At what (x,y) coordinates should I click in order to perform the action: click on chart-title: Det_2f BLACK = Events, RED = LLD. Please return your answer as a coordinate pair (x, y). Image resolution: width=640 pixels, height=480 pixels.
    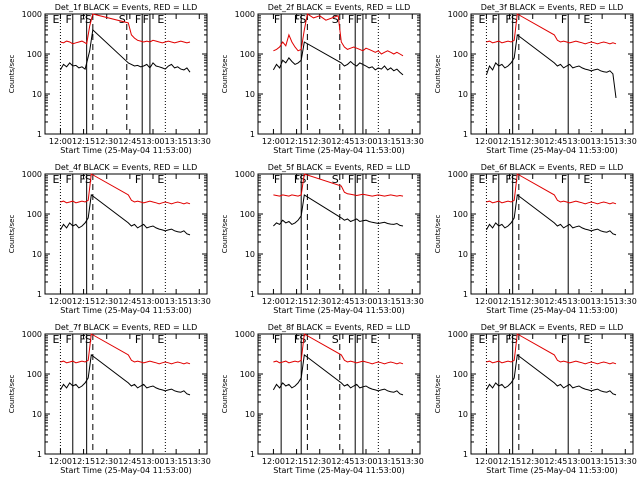
    Looking at the image, I should click on (339, 7).